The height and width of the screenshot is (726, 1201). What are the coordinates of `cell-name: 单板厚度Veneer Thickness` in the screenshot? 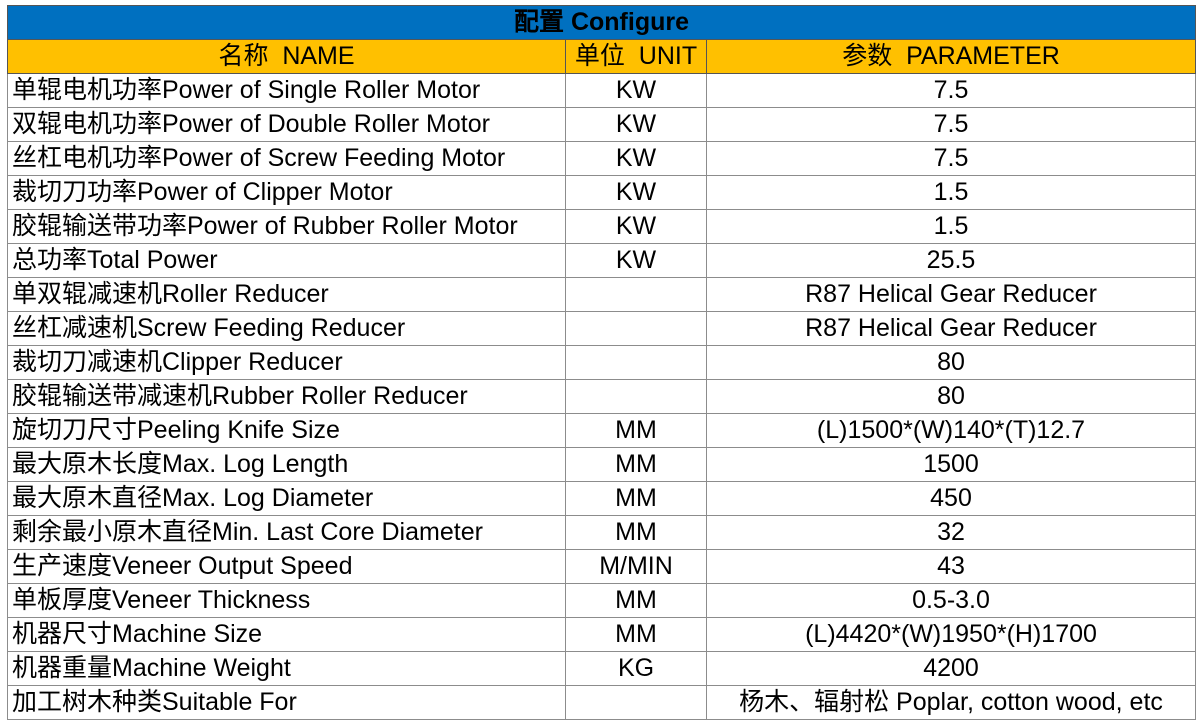 It's located at (286, 600).